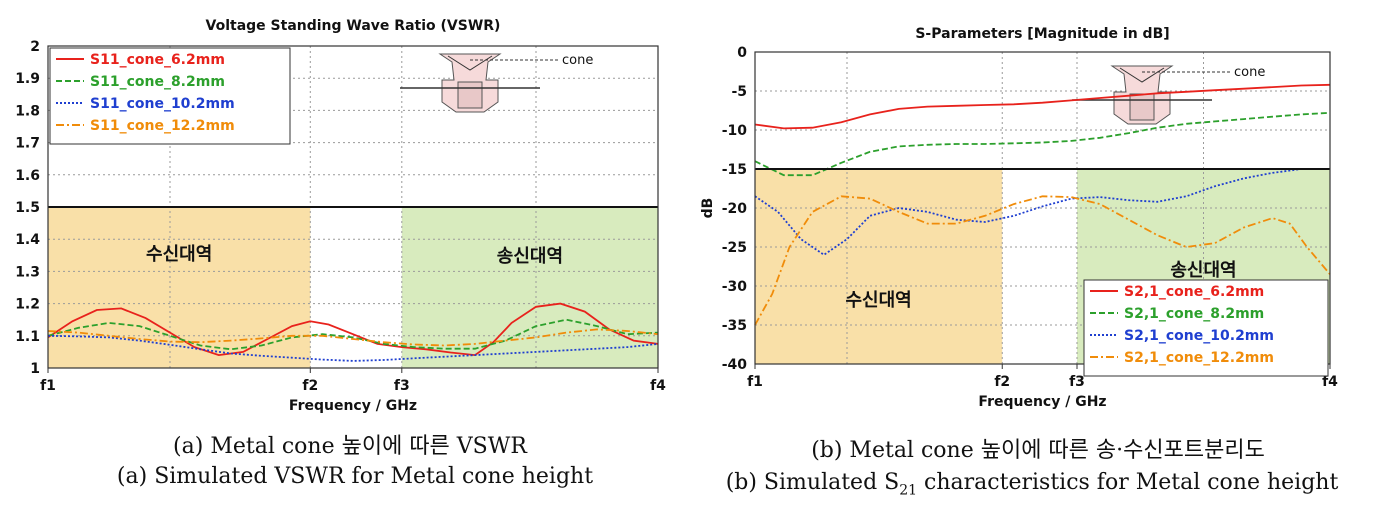 The image size is (1384, 514). I want to click on caption-b-english-prefix: (b) Simulated S, so click(812, 482).